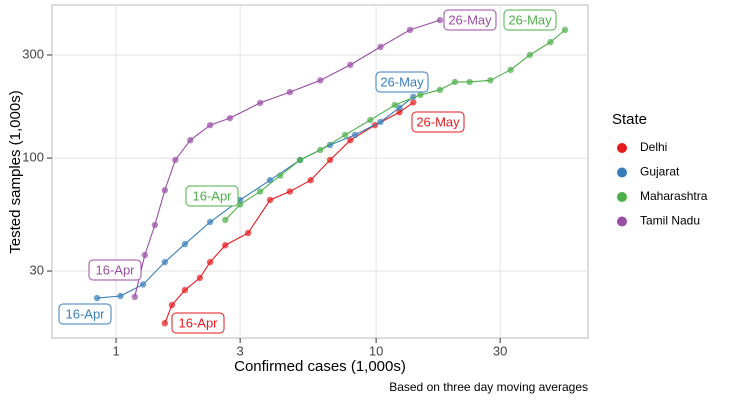 The width and height of the screenshot is (730, 402). I want to click on legend-label: Delhi, so click(653, 147).